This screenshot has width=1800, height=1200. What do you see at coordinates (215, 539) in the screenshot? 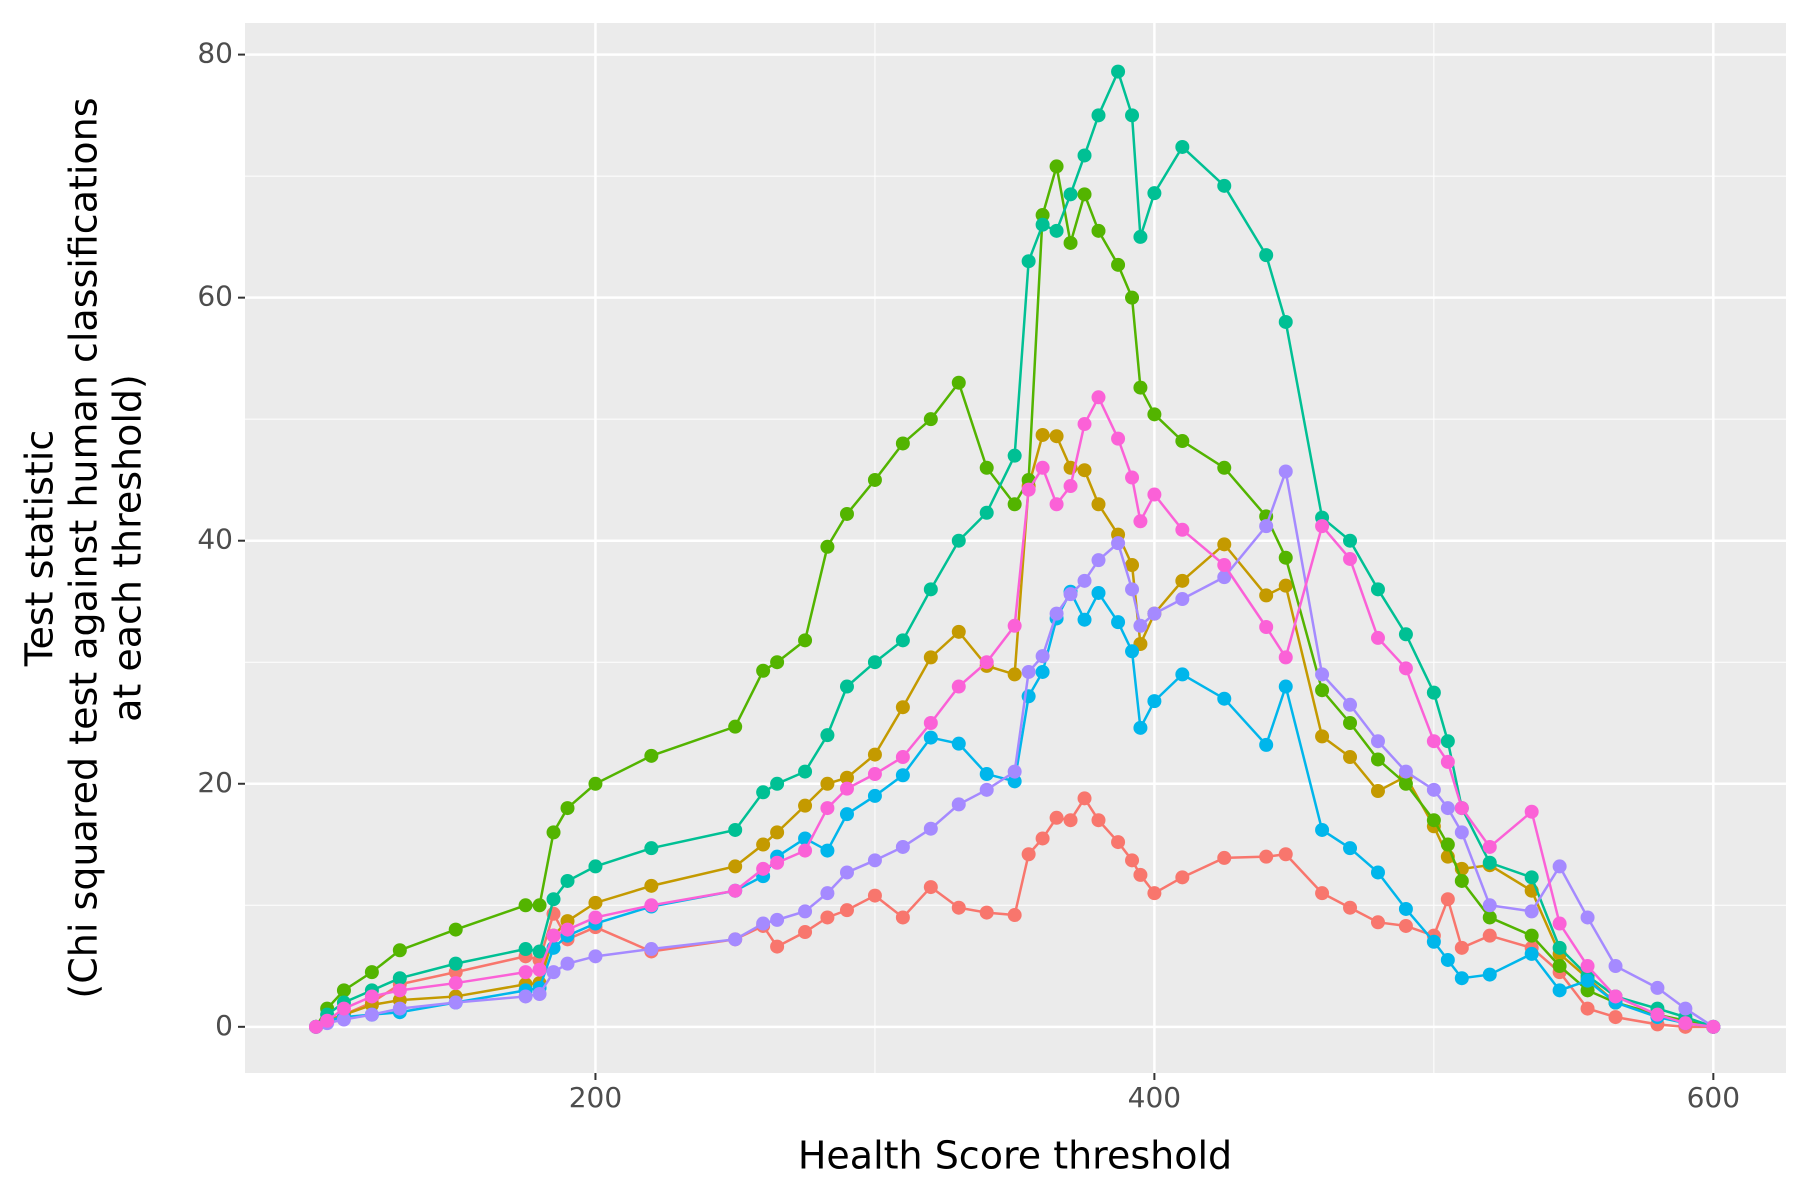
I see `y-tick-label: 40` at bounding box center [215, 539].